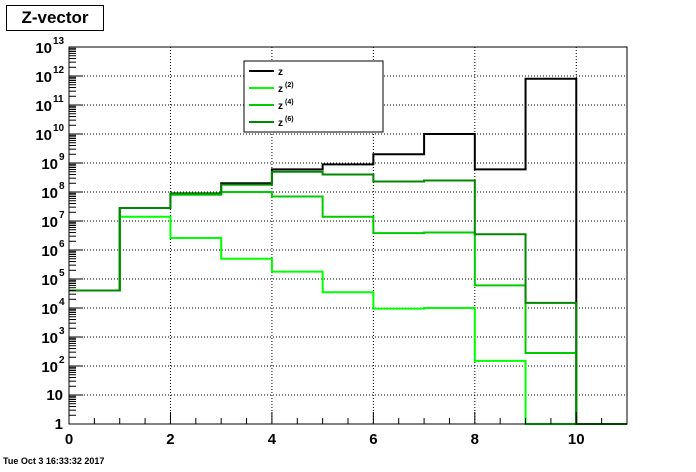 This screenshot has width=696, height=472. What do you see at coordinates (58, 99) in the screenshot?
I see `y-tick-label-exp: 11` at bounding box center [58, 99].